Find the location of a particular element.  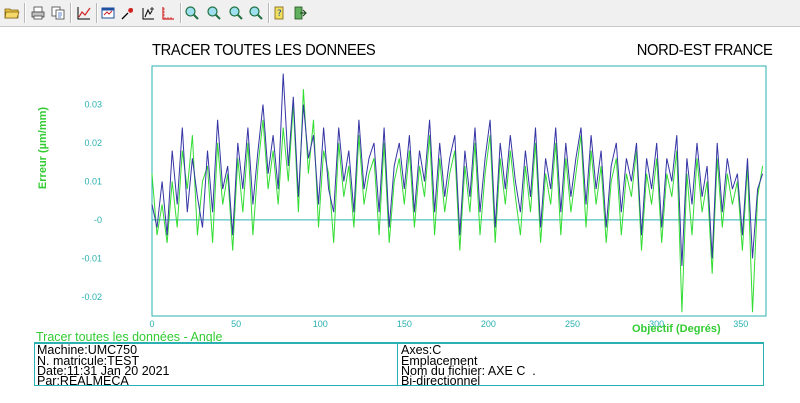

filename-field: Nom du fichier: AXE C . is located at coordinates (468, 371).